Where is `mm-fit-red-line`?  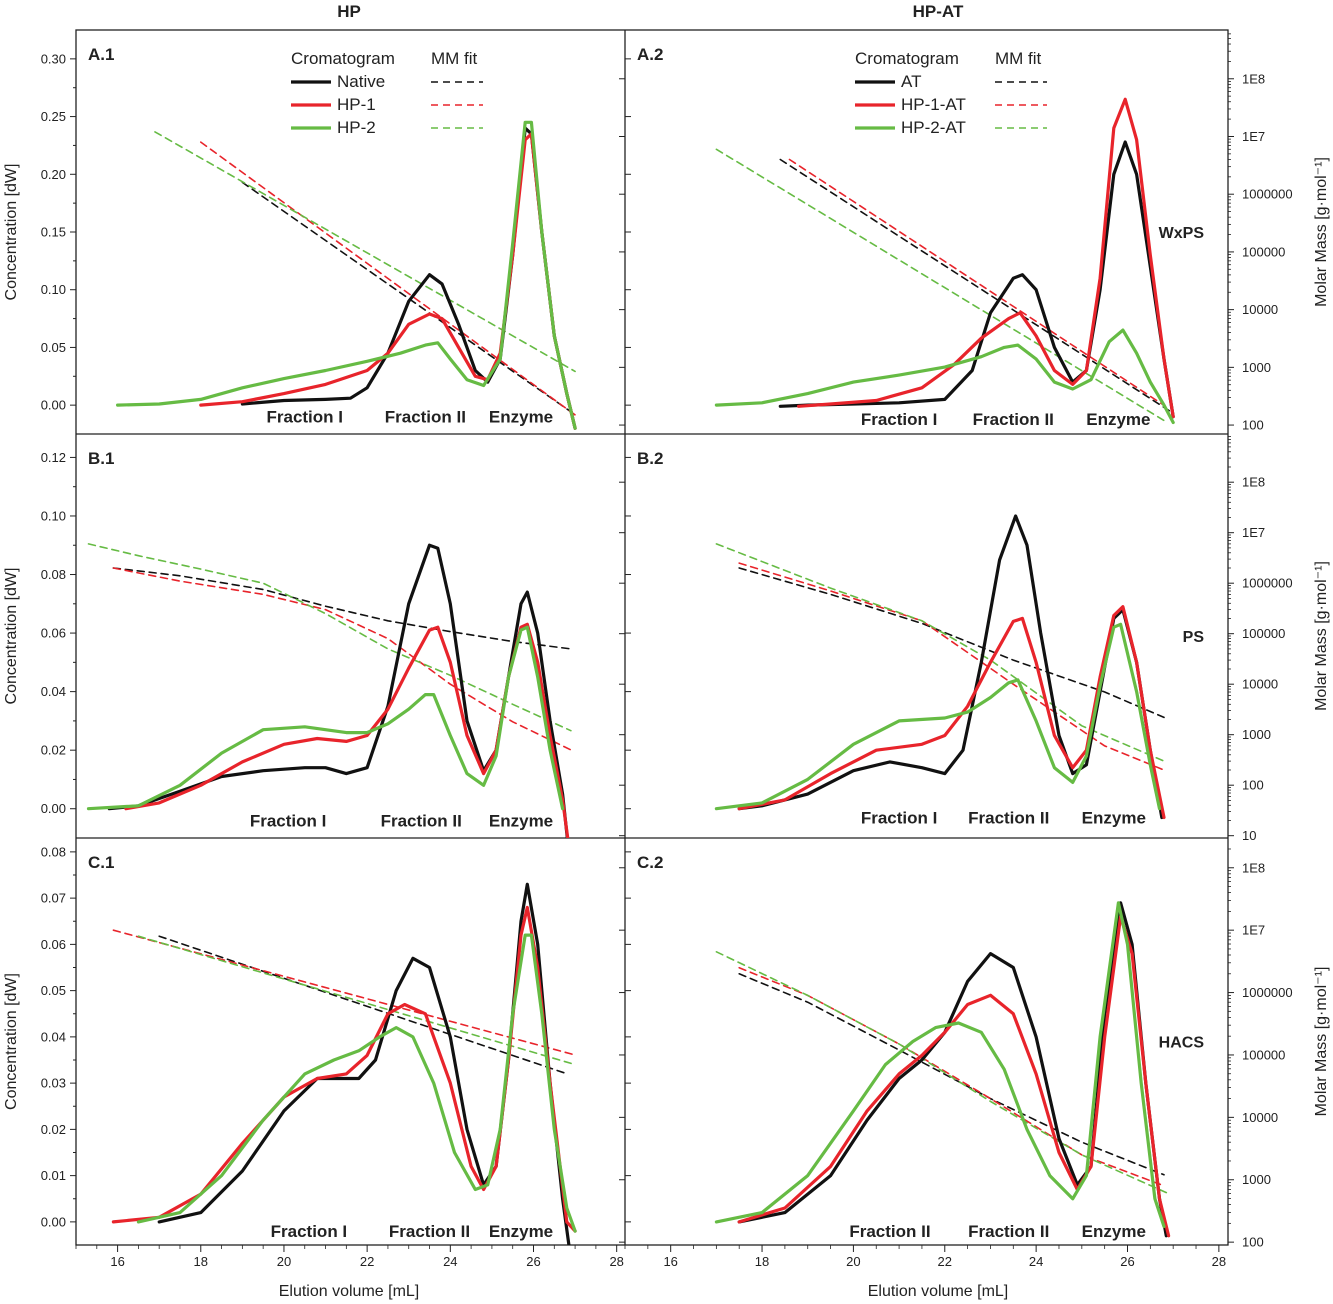
mm-fit-red-line is located at coordinates (344, 992).